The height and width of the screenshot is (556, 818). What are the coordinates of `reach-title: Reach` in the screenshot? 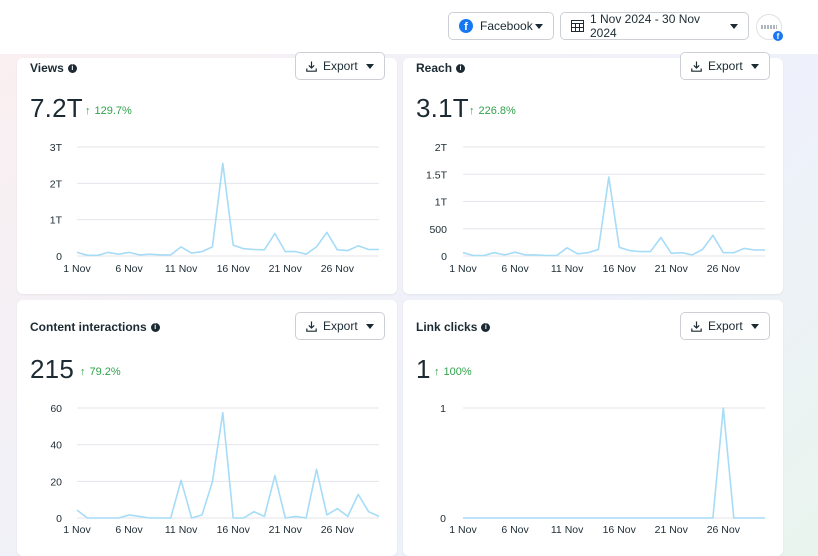 It's located at (434, 68).